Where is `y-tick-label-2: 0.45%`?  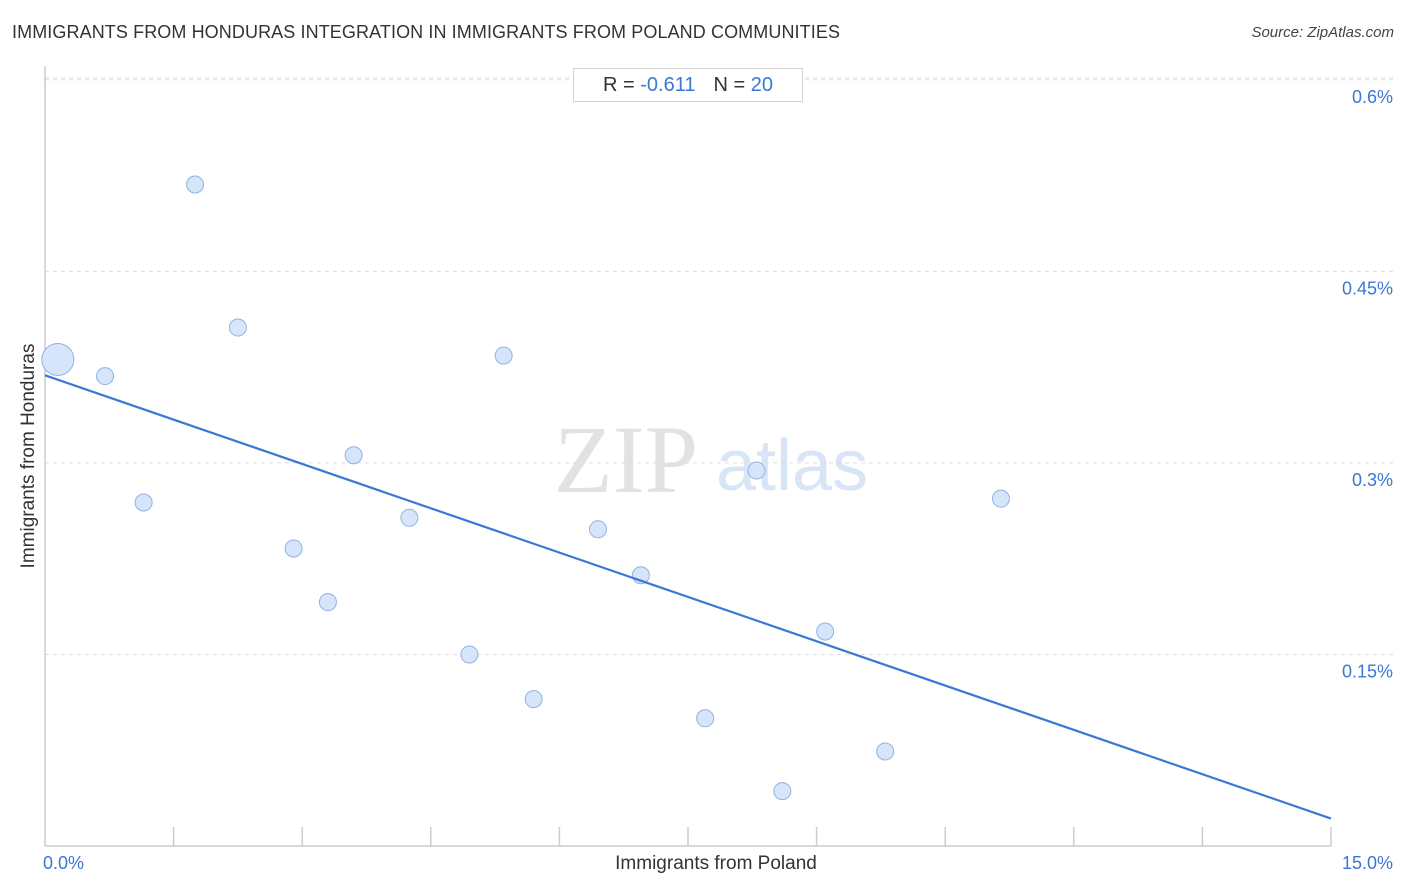
y-tick-label-2: 0.45% is located at coordinates (1367, 288).